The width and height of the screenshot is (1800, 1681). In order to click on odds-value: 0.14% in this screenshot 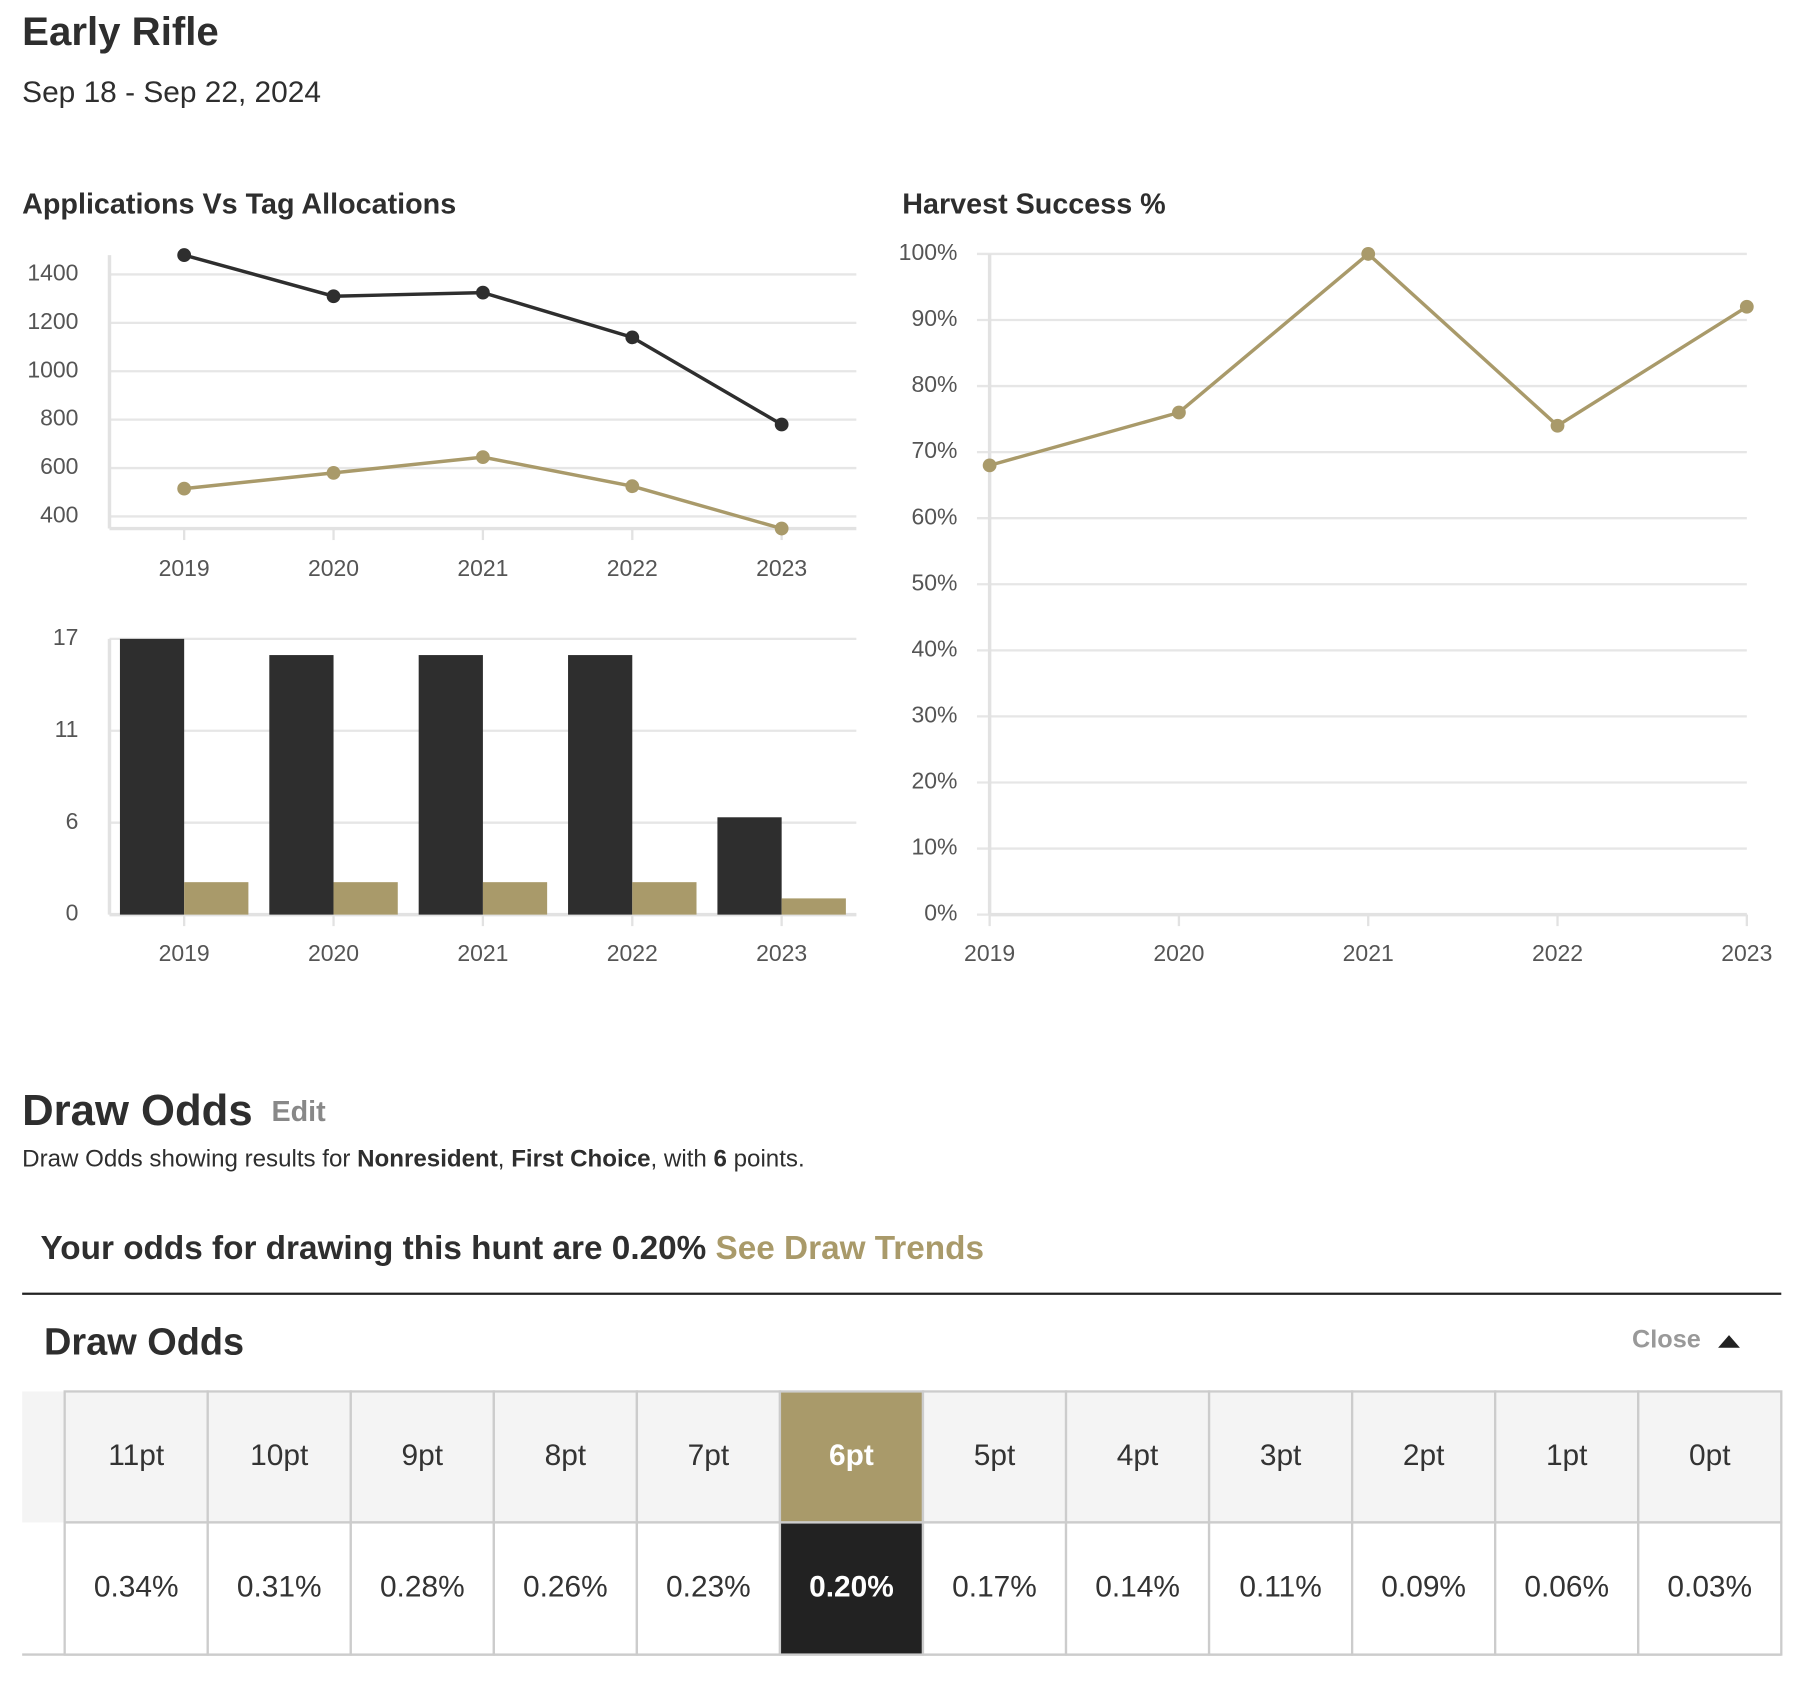, I will do `click(1137, 1586)`.